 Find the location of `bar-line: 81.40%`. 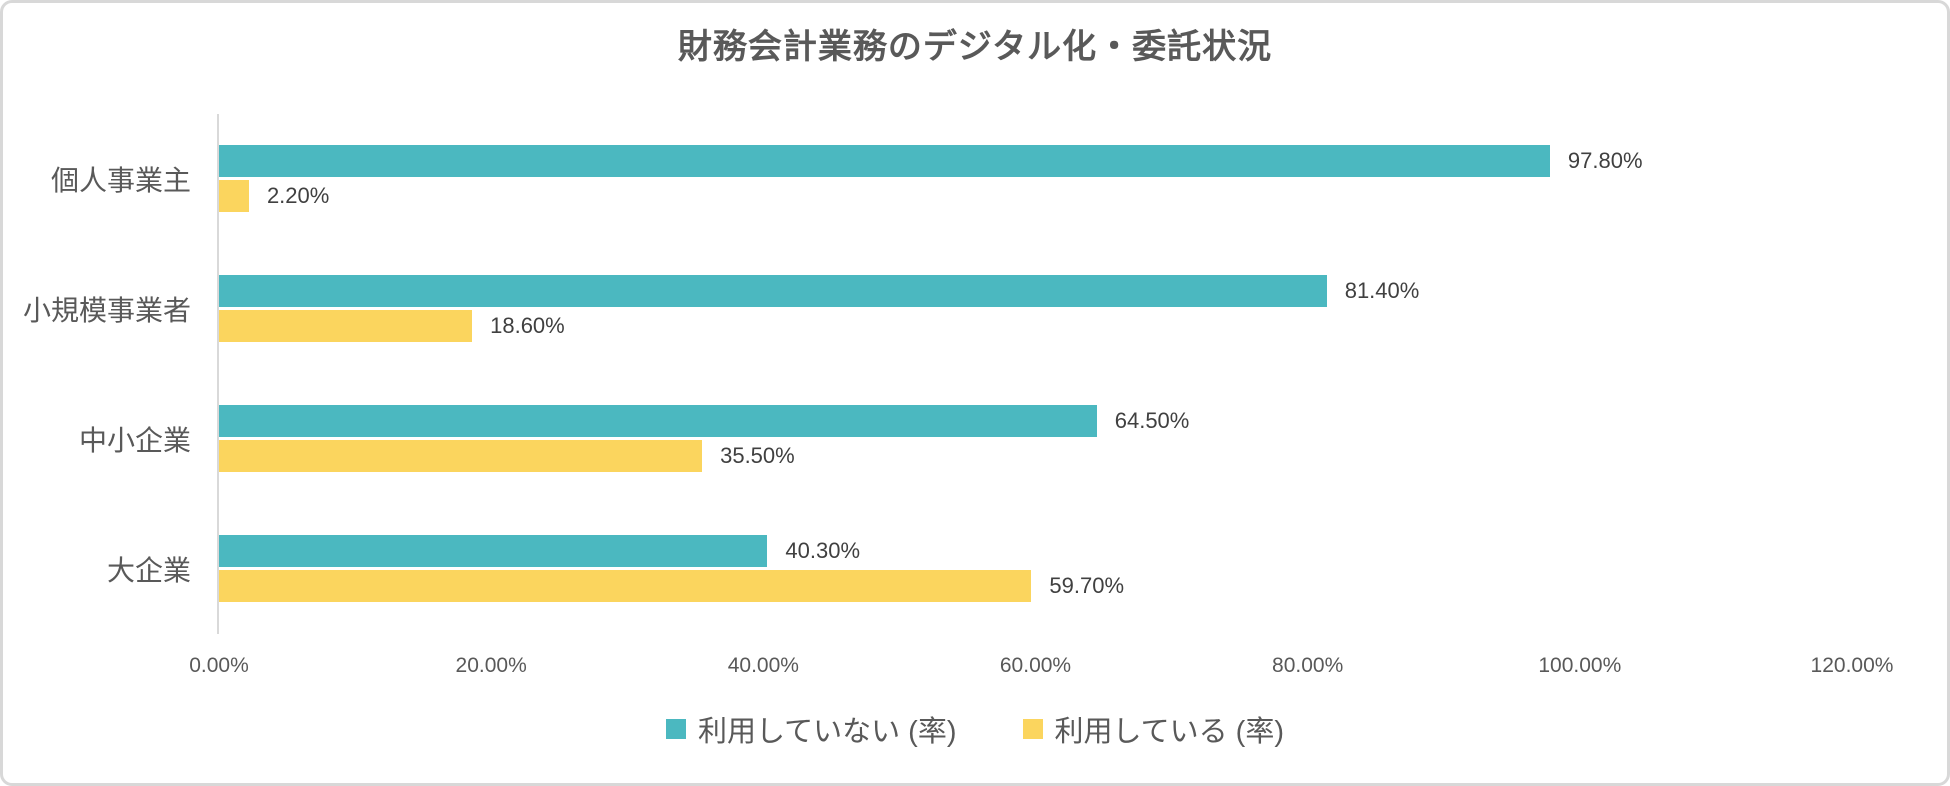

bar-line: 81.40% is located at coordinates (1035, 291).